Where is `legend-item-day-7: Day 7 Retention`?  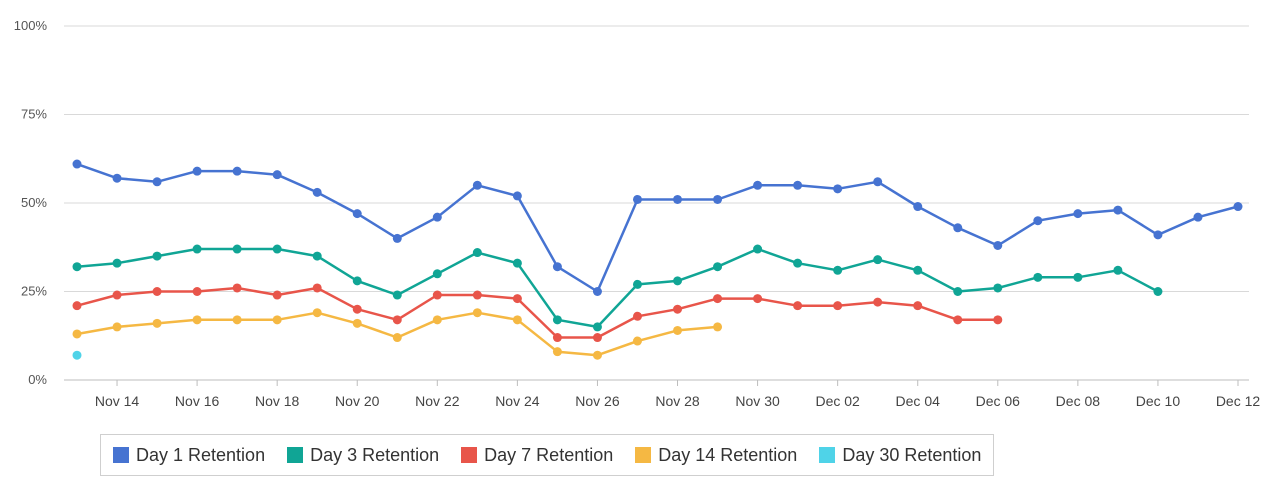 legend-item-day-7: Day 7 Retention is located at coordinates (537, 455).